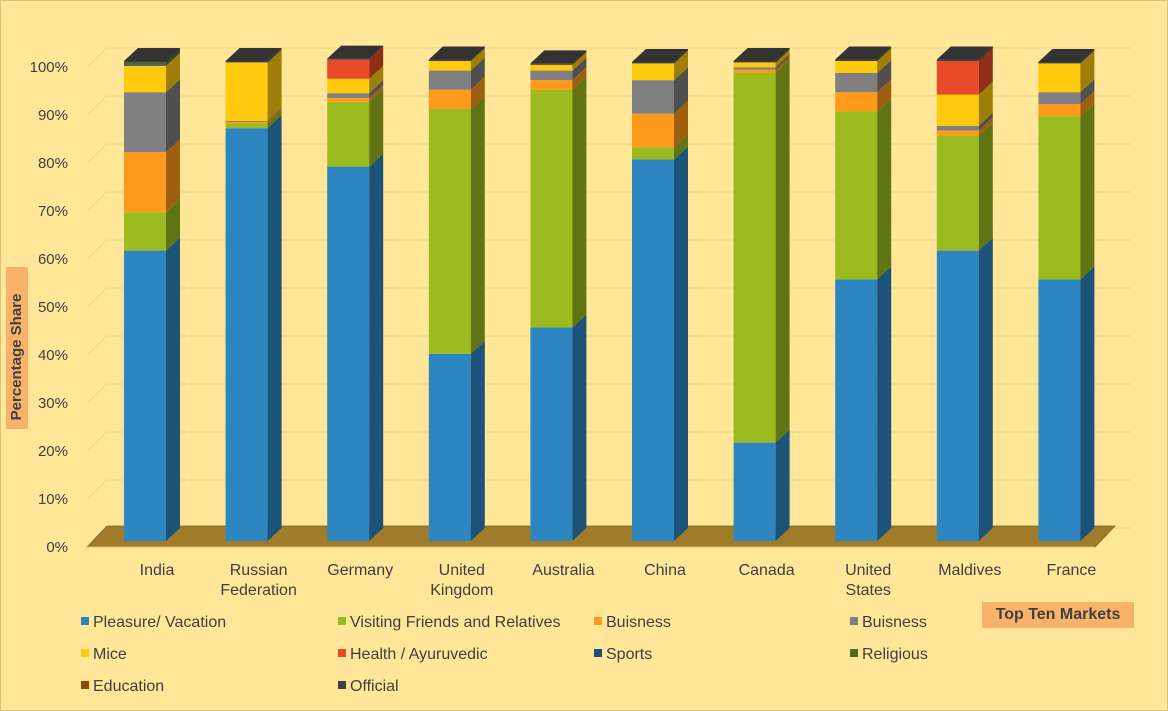 Image resolution: width=1168 pixels, height=711 pixels. Describe the element at coordinates (368, 686) in the screenshot. I see `legend-item: Official` at that location.